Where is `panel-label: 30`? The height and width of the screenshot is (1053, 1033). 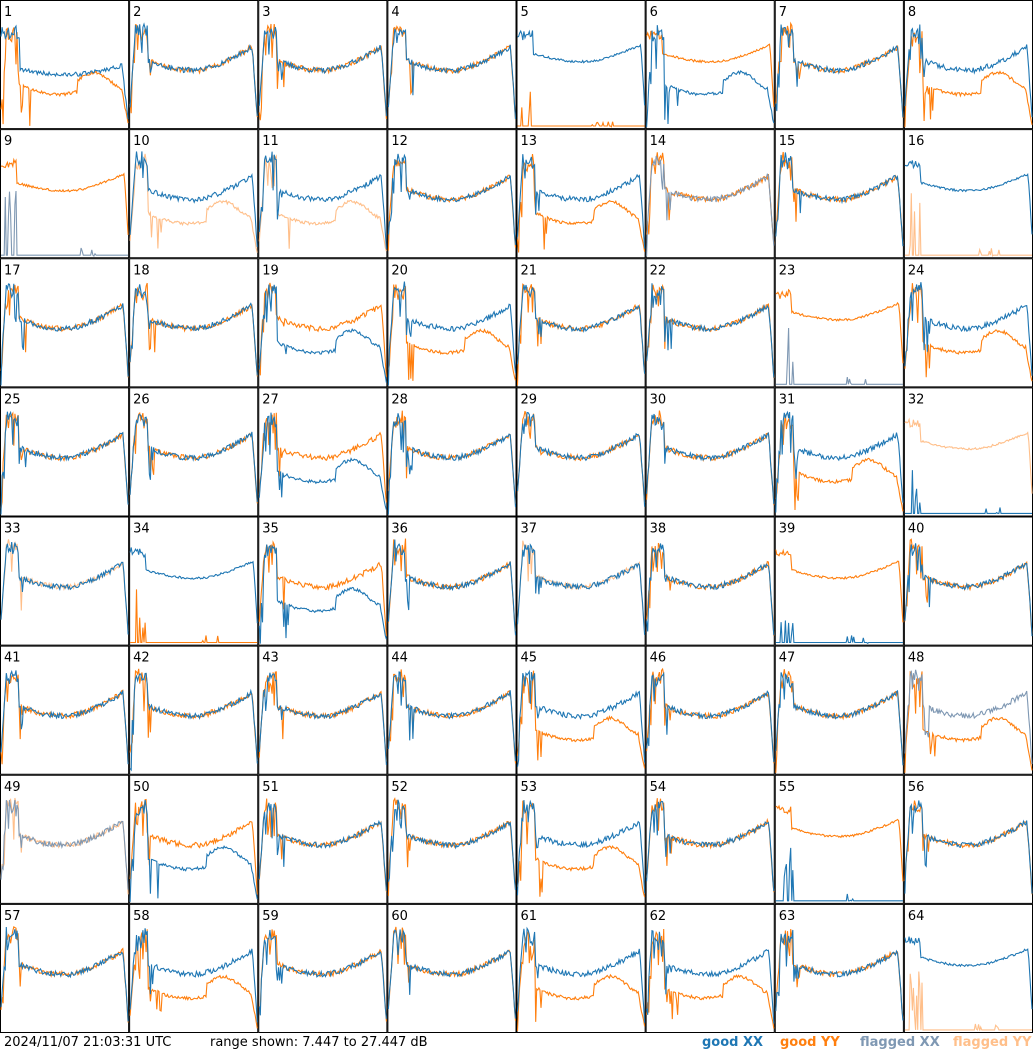 panel-label: 30 is located at coordinates (658, 399).